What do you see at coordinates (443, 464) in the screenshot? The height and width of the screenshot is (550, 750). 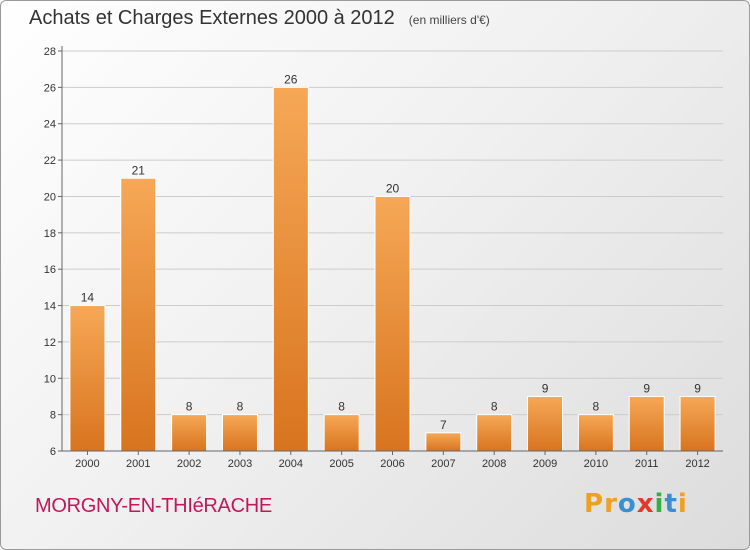 I see `x-tick-label: 2007` at bounding box center [443, 464].